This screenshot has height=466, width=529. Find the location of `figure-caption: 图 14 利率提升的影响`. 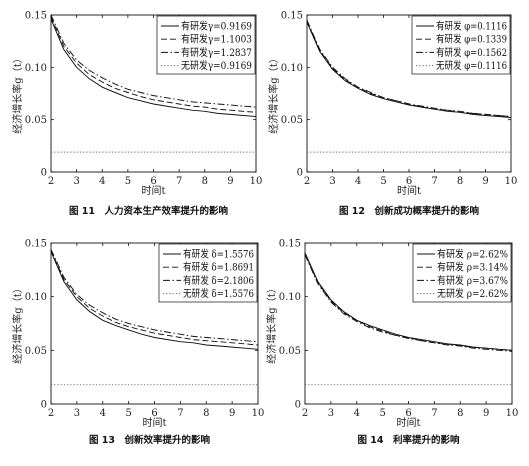

figure-caption: 图 14 利率提升的影响 is located at coordinates (408, 440).